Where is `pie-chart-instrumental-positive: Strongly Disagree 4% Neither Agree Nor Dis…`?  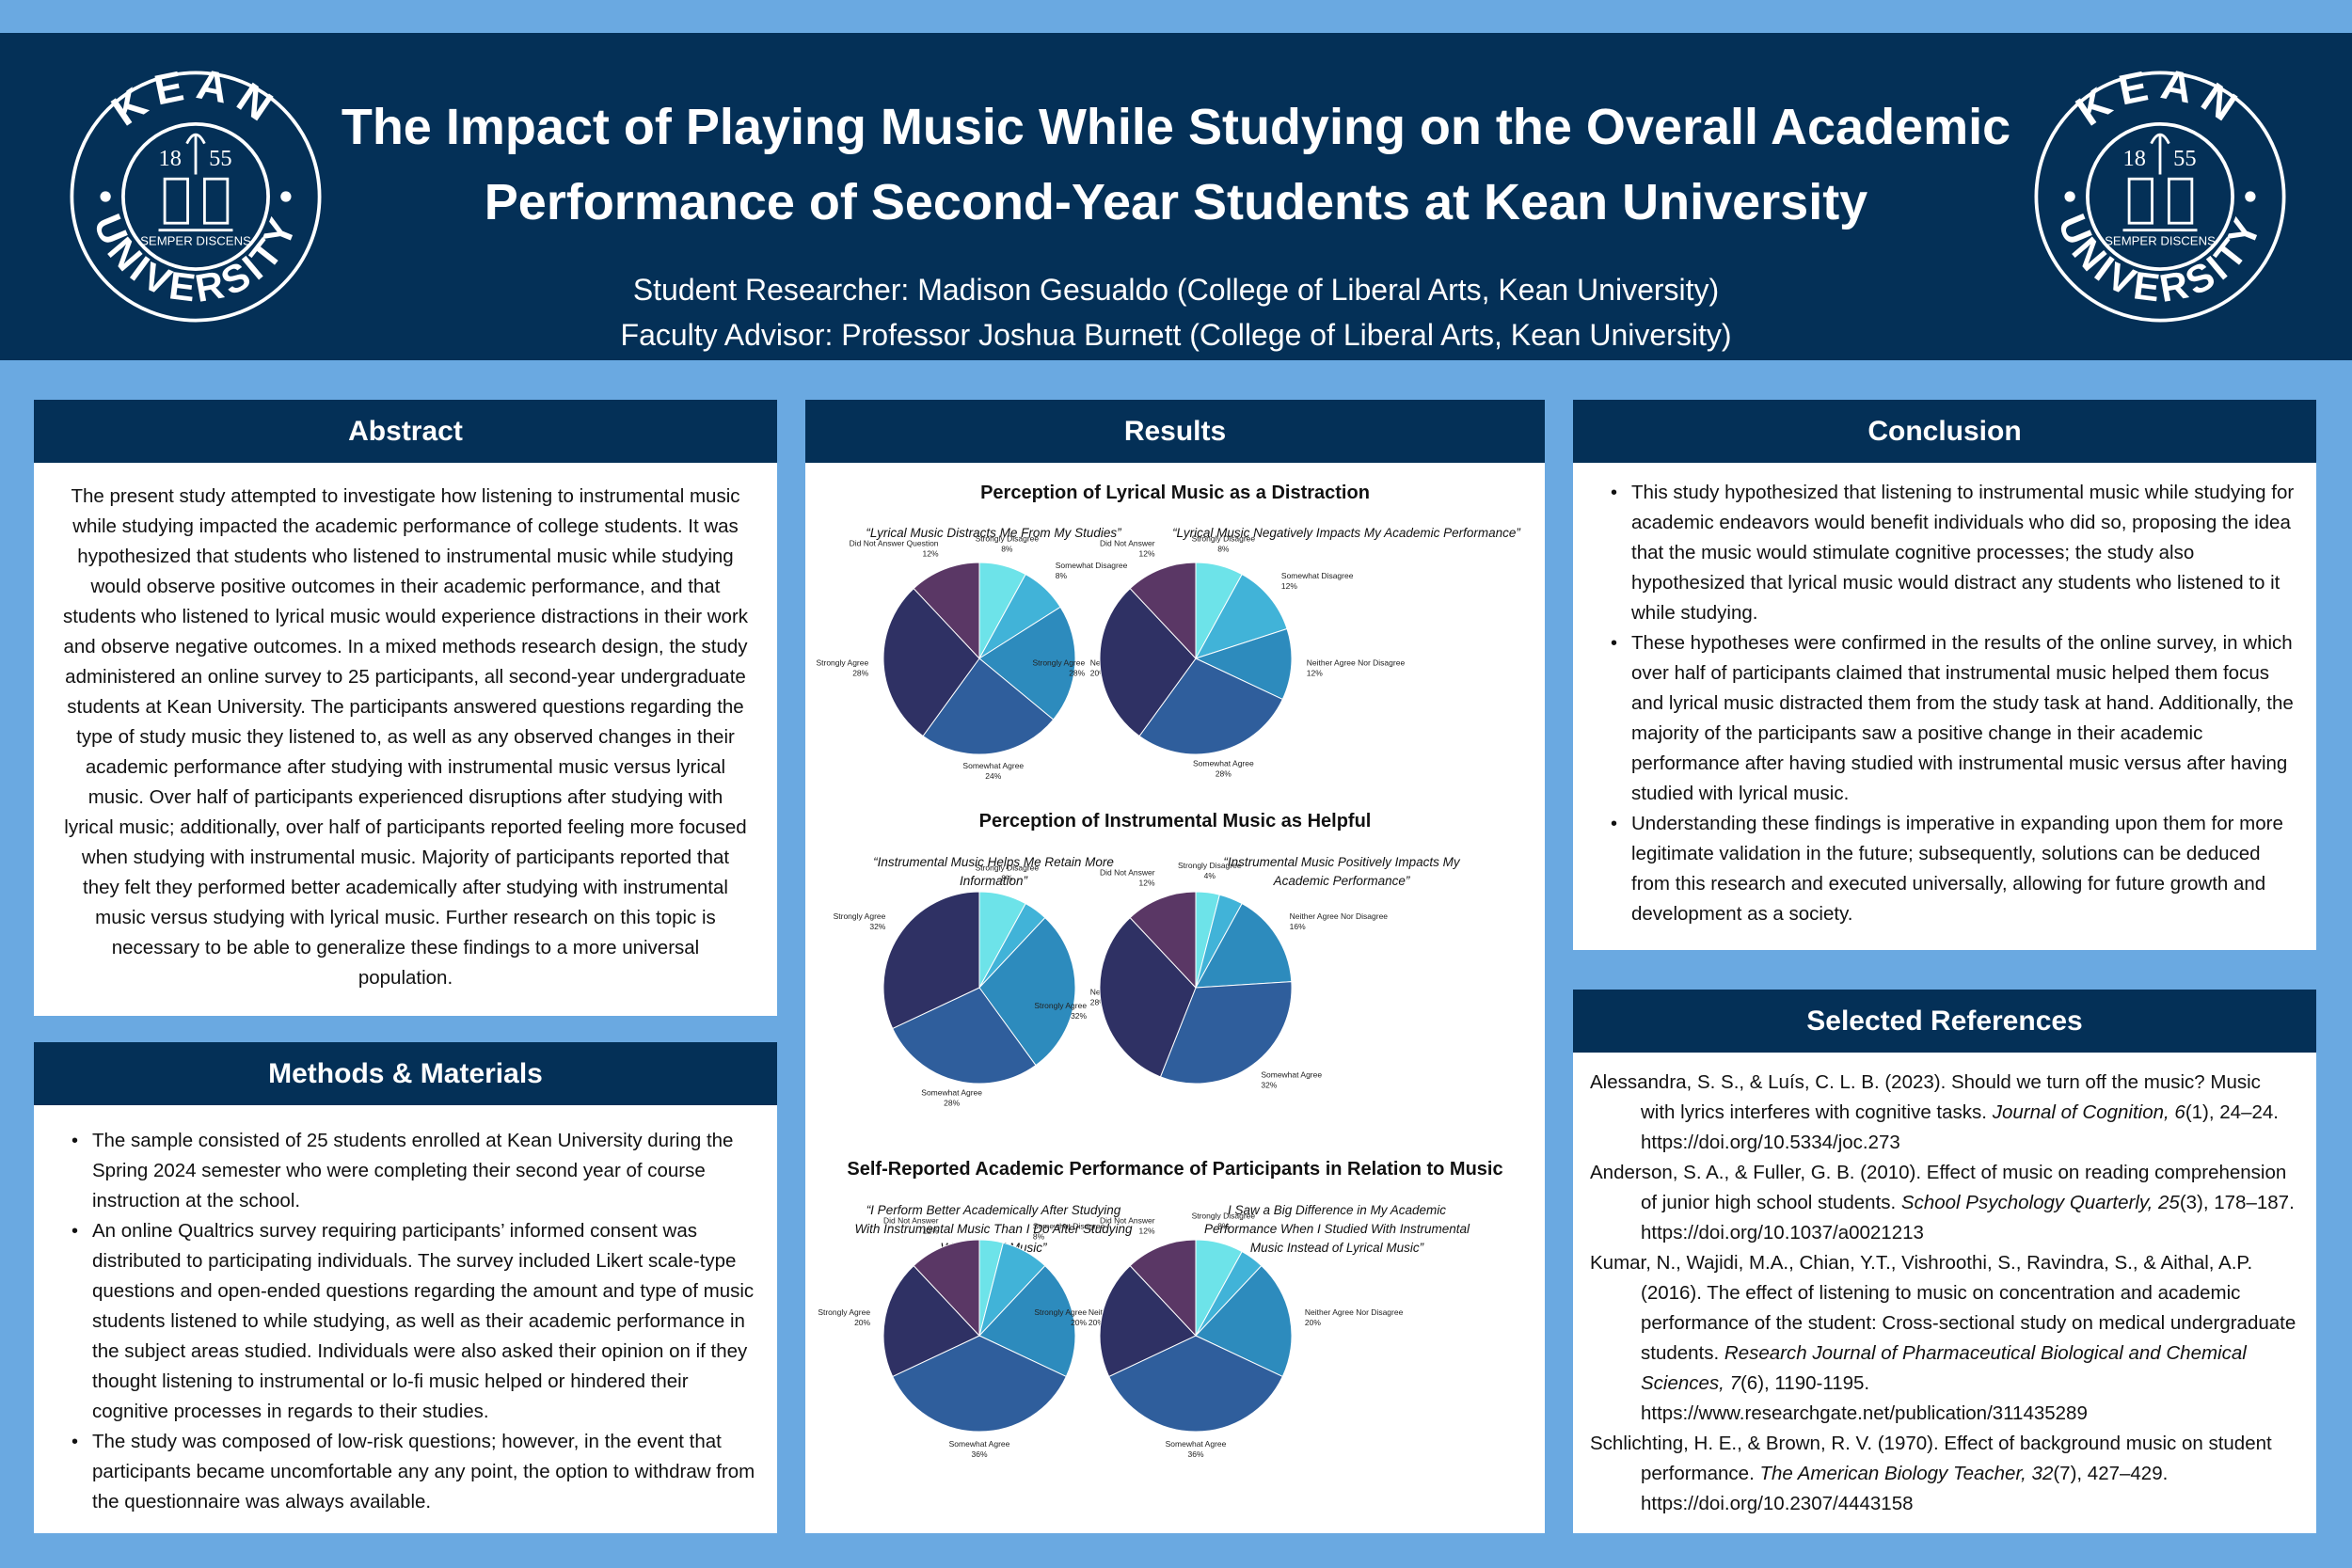
pie-chart-instrumental-positive: Strongly Disagree 4% Neither Agree Nor Dis… is located at coordinates (1211, 976).